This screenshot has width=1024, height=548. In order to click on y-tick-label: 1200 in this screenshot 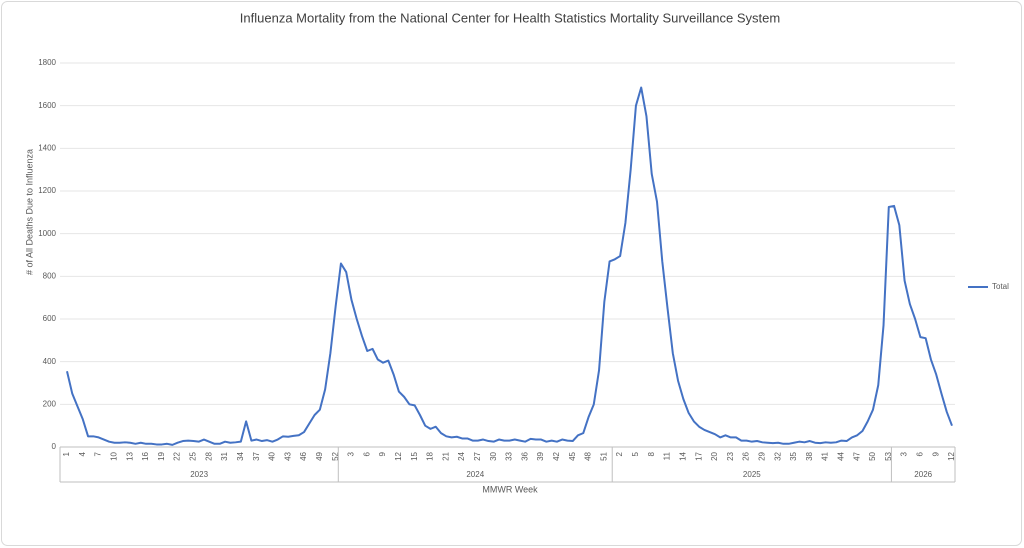, I will do `click(47, 190)`.